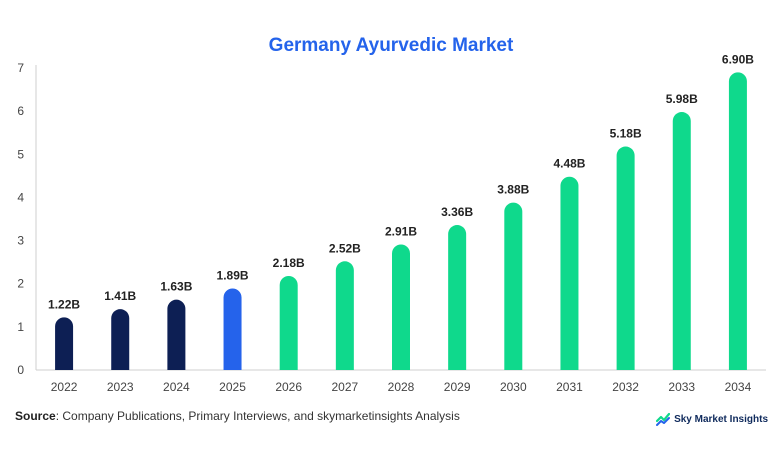 The image size is (782, 454). Describe the element at coordinates (120, 296) in the screenshot. I see `data-label: 1.41B` at that location.